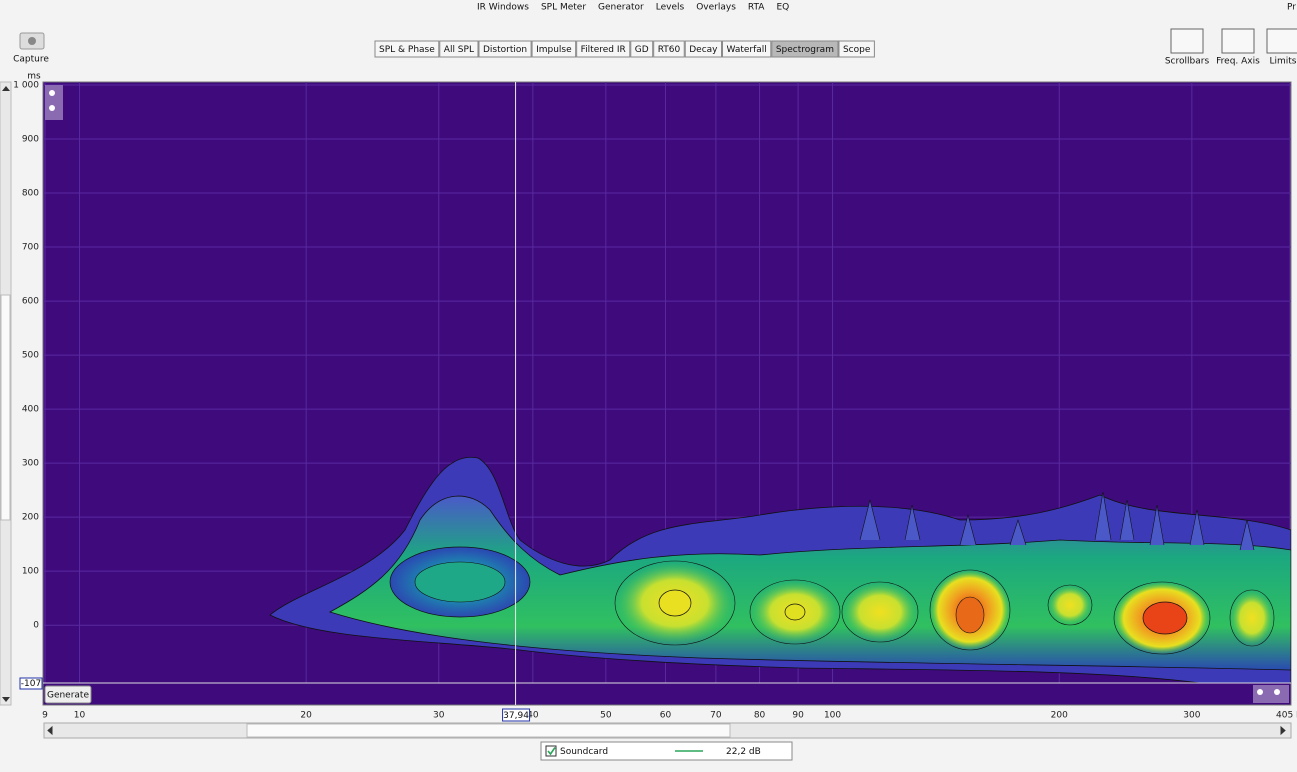 The image size is (1297, 772). I want to click on tab: GD, so click(642, 49).